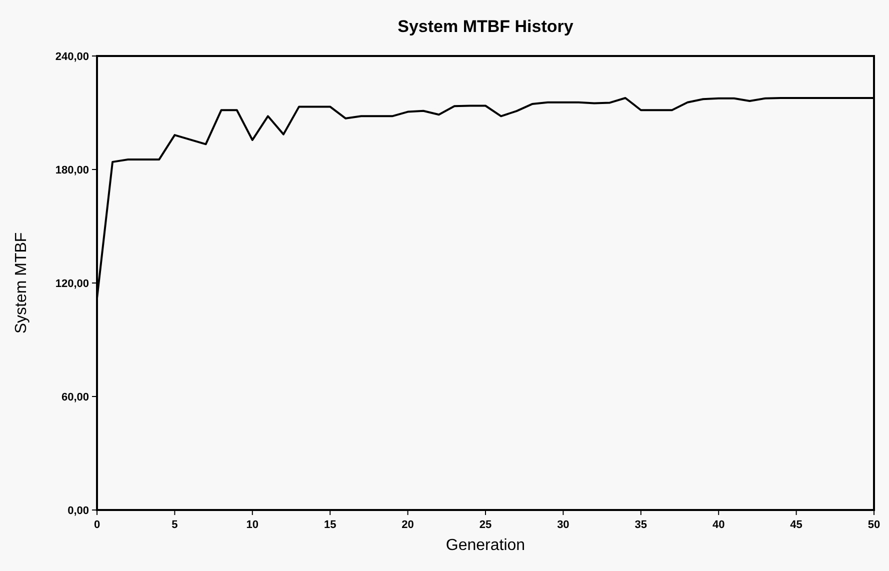 The height and width of the screenshot is (571, 889). I want to click on y-tick-label: 60,00, so click(75, 397).